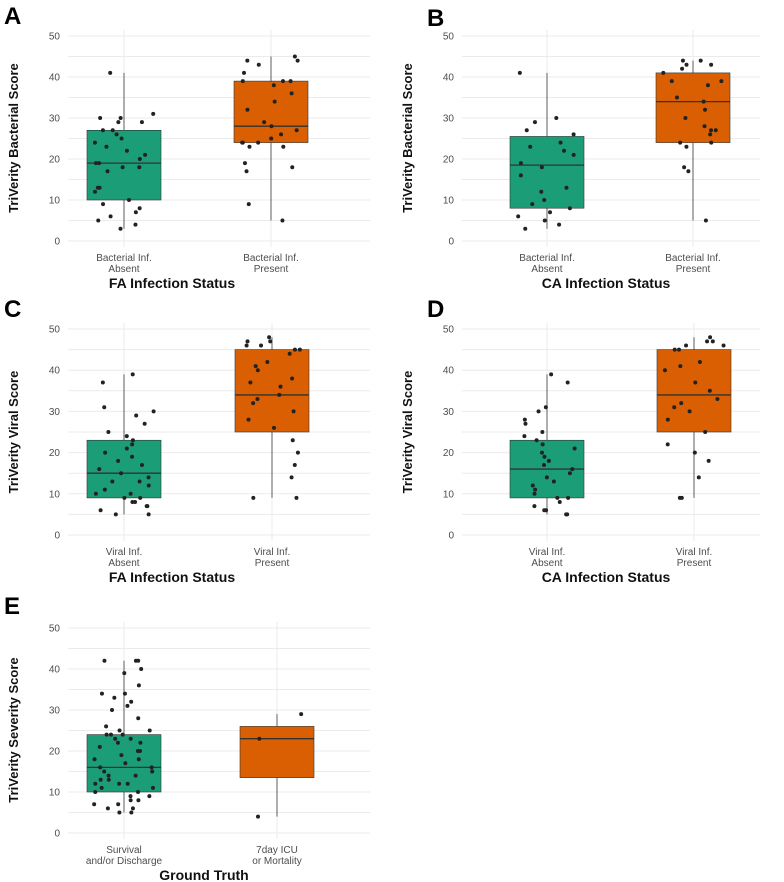  What do you see at coordinates (449, 201) in the screenshot?
I see `y-tick-label: 10` at bounding box center [449, 201].